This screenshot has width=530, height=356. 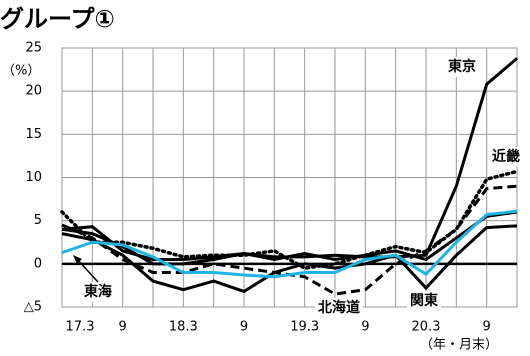 What do you see at coordinates (77, 259) in the screenshot?
I see `annotation-arrowhead` at bounding box center [77, 259].